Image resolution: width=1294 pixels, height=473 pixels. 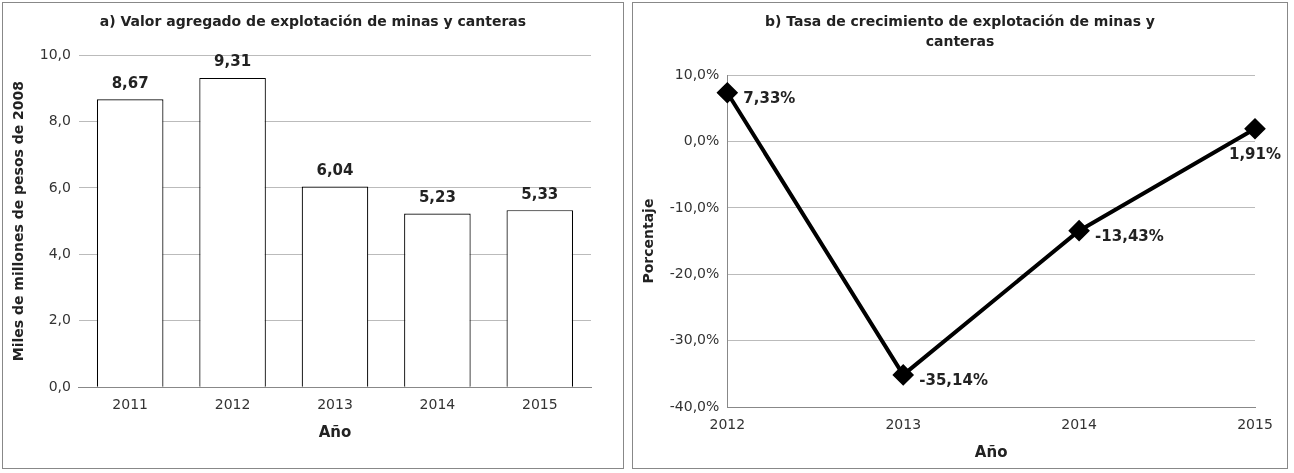 What do you see at coordinates (335, 169) in the screenshot?
I see `data-label: 6,04` at bounding box center [335, 169].